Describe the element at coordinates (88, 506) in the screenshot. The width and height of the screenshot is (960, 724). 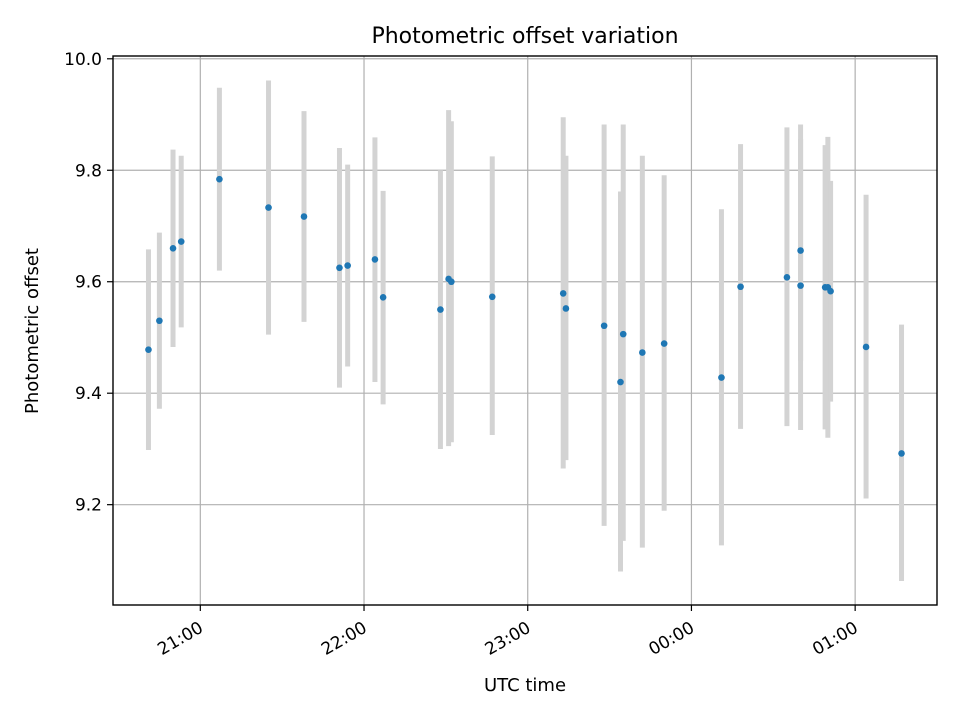
I see `y-tick-label: 9.2` at that location.